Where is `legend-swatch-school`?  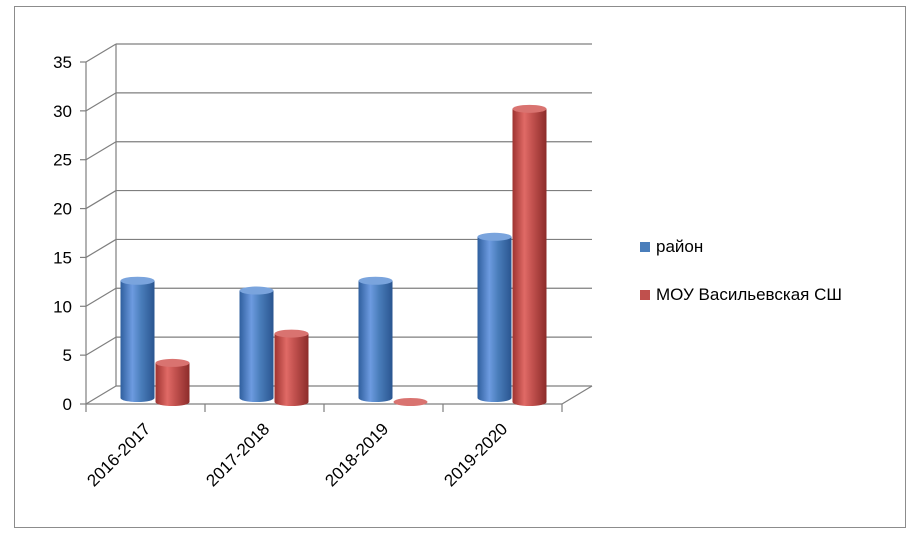 legend-swatch-school is located at coordinates (645, 295).